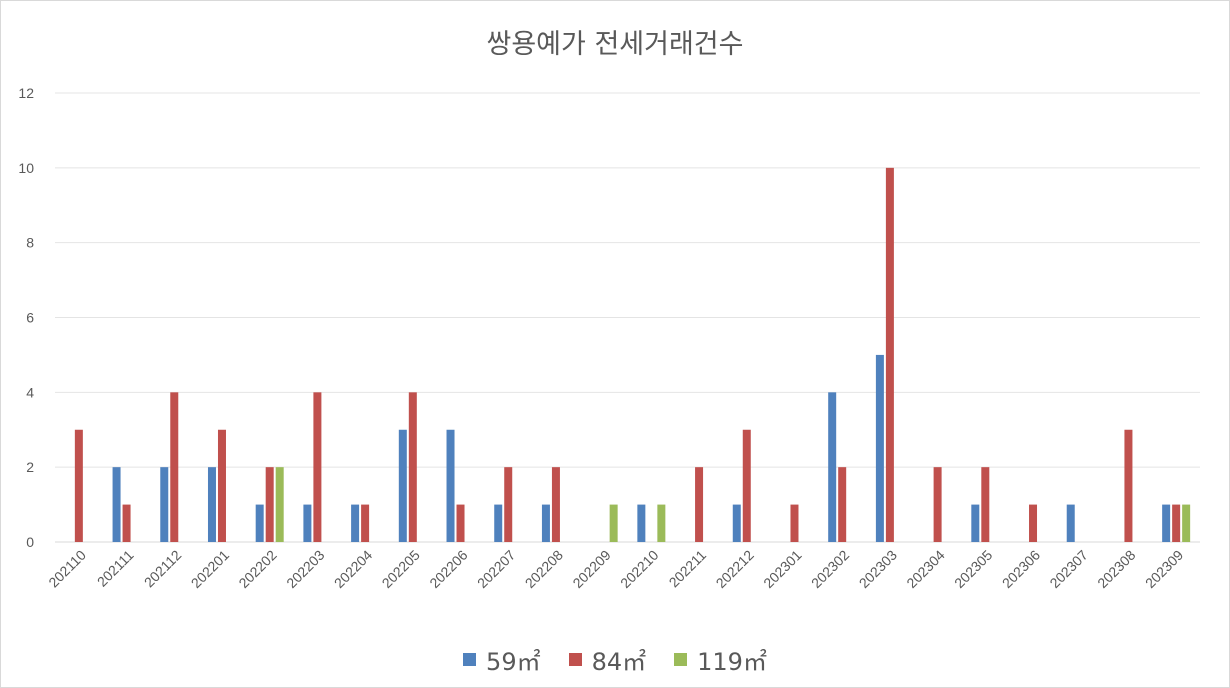  I want to click on y-tick-label: 2, so click(30, 467).